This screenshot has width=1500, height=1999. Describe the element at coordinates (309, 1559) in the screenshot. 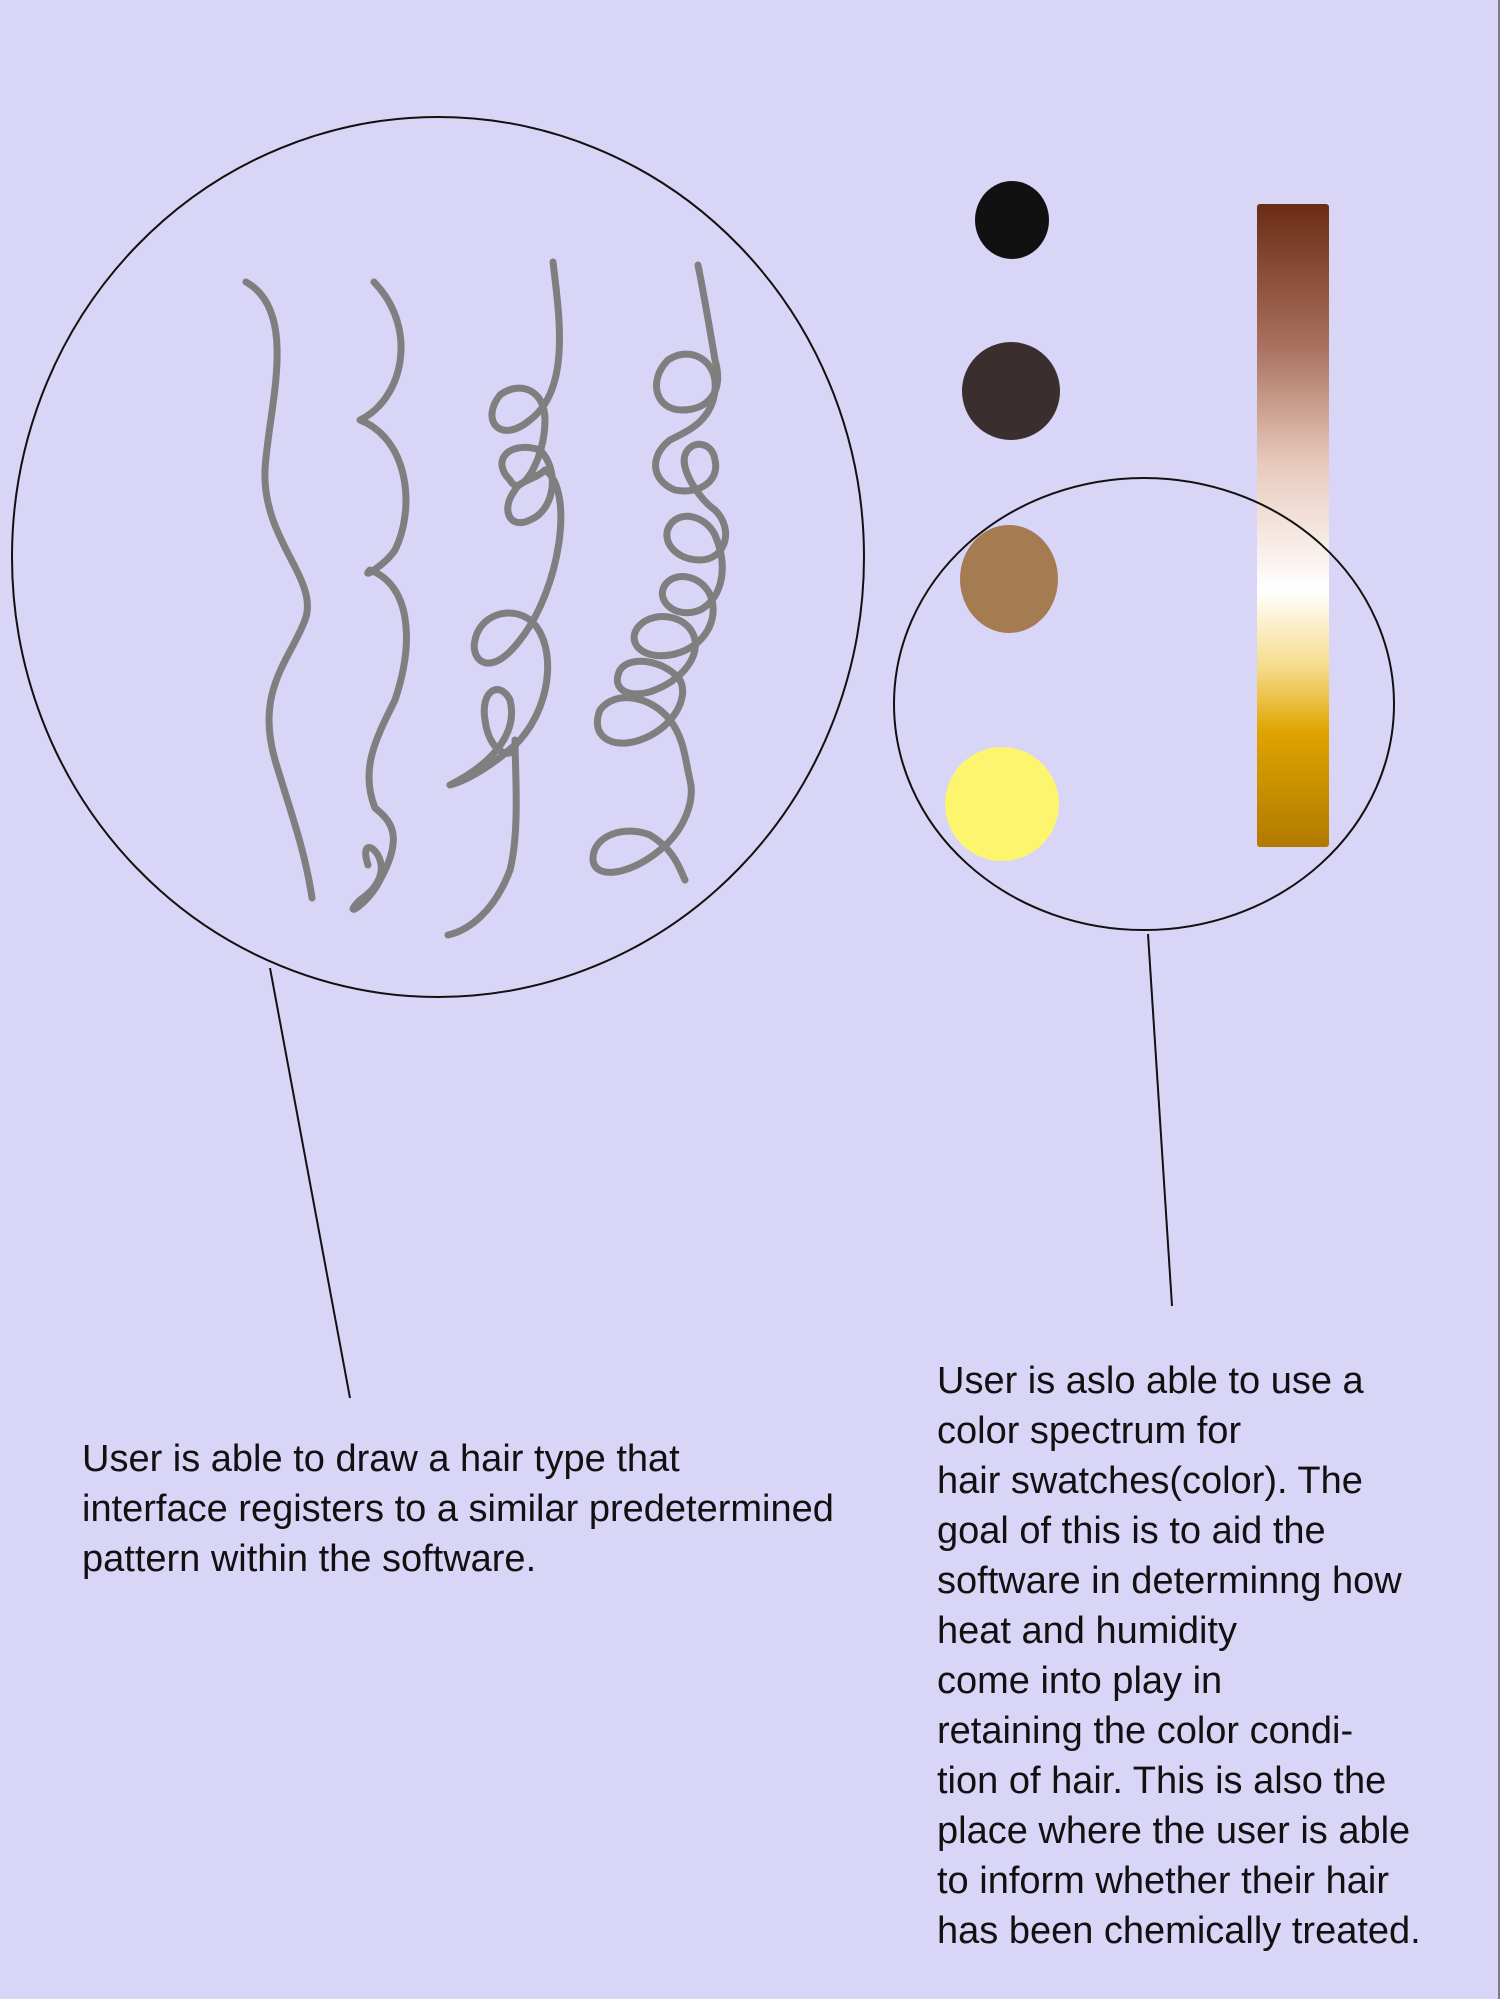

I see `caption-line: pattern within the software.` at that location.